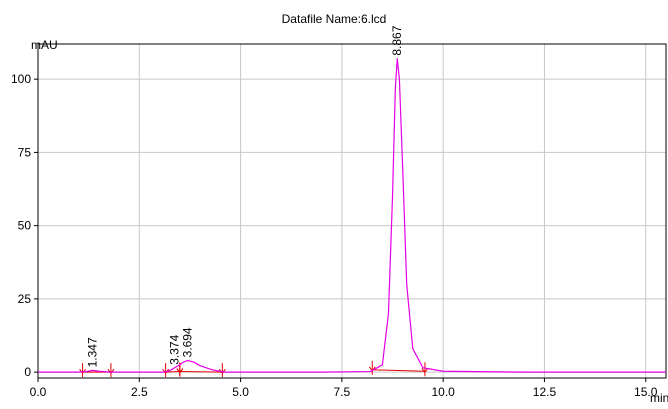  I want to click on x-tick-label: 10.0, so click(443, 392).